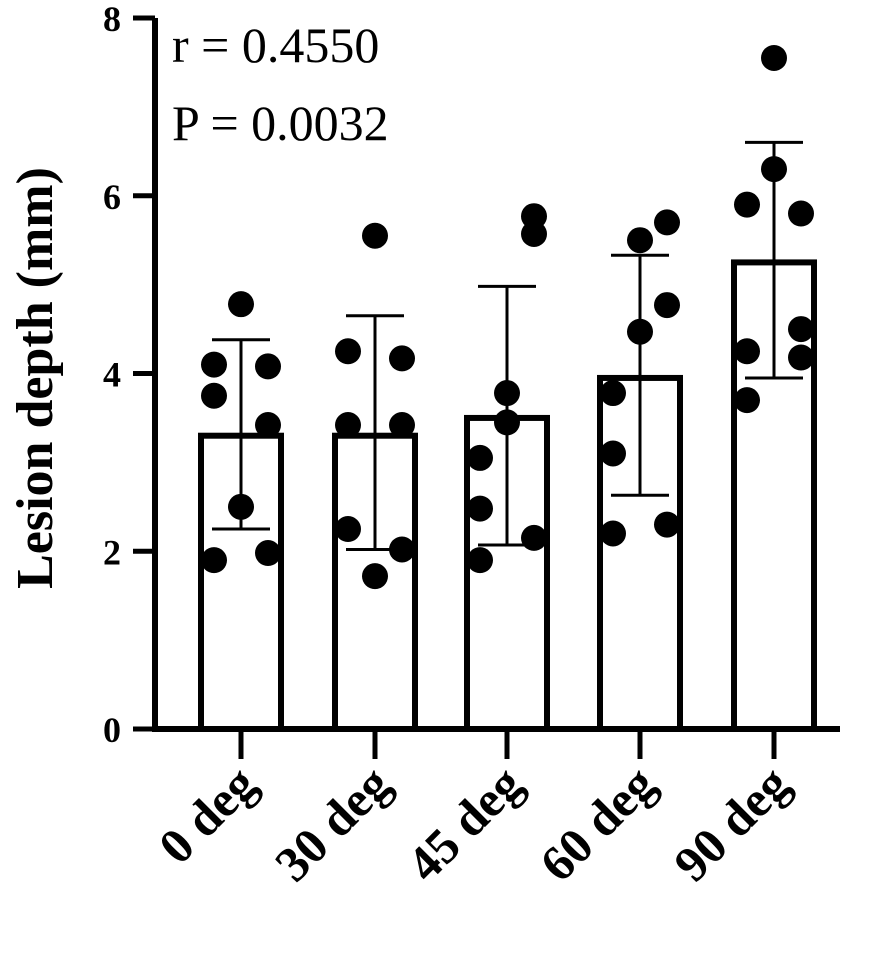 This screenshot has width=870, height=955. Describe the element at coordinates (112, 197) in the screenshot. I see `y-tick-label-3: 6` at that location.